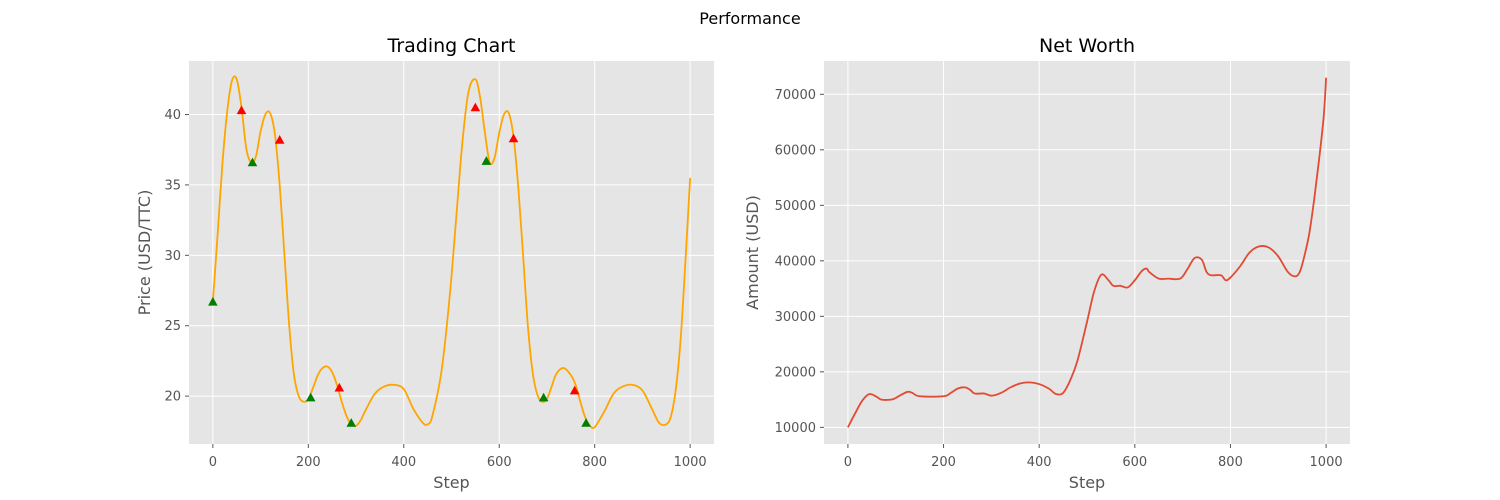 This screenshot has width=1500, height=500. What do you see at coordinates (749, 18) in the screenshot?
I see `figure-suptitle: Performance` at bounding box center [749, 18].